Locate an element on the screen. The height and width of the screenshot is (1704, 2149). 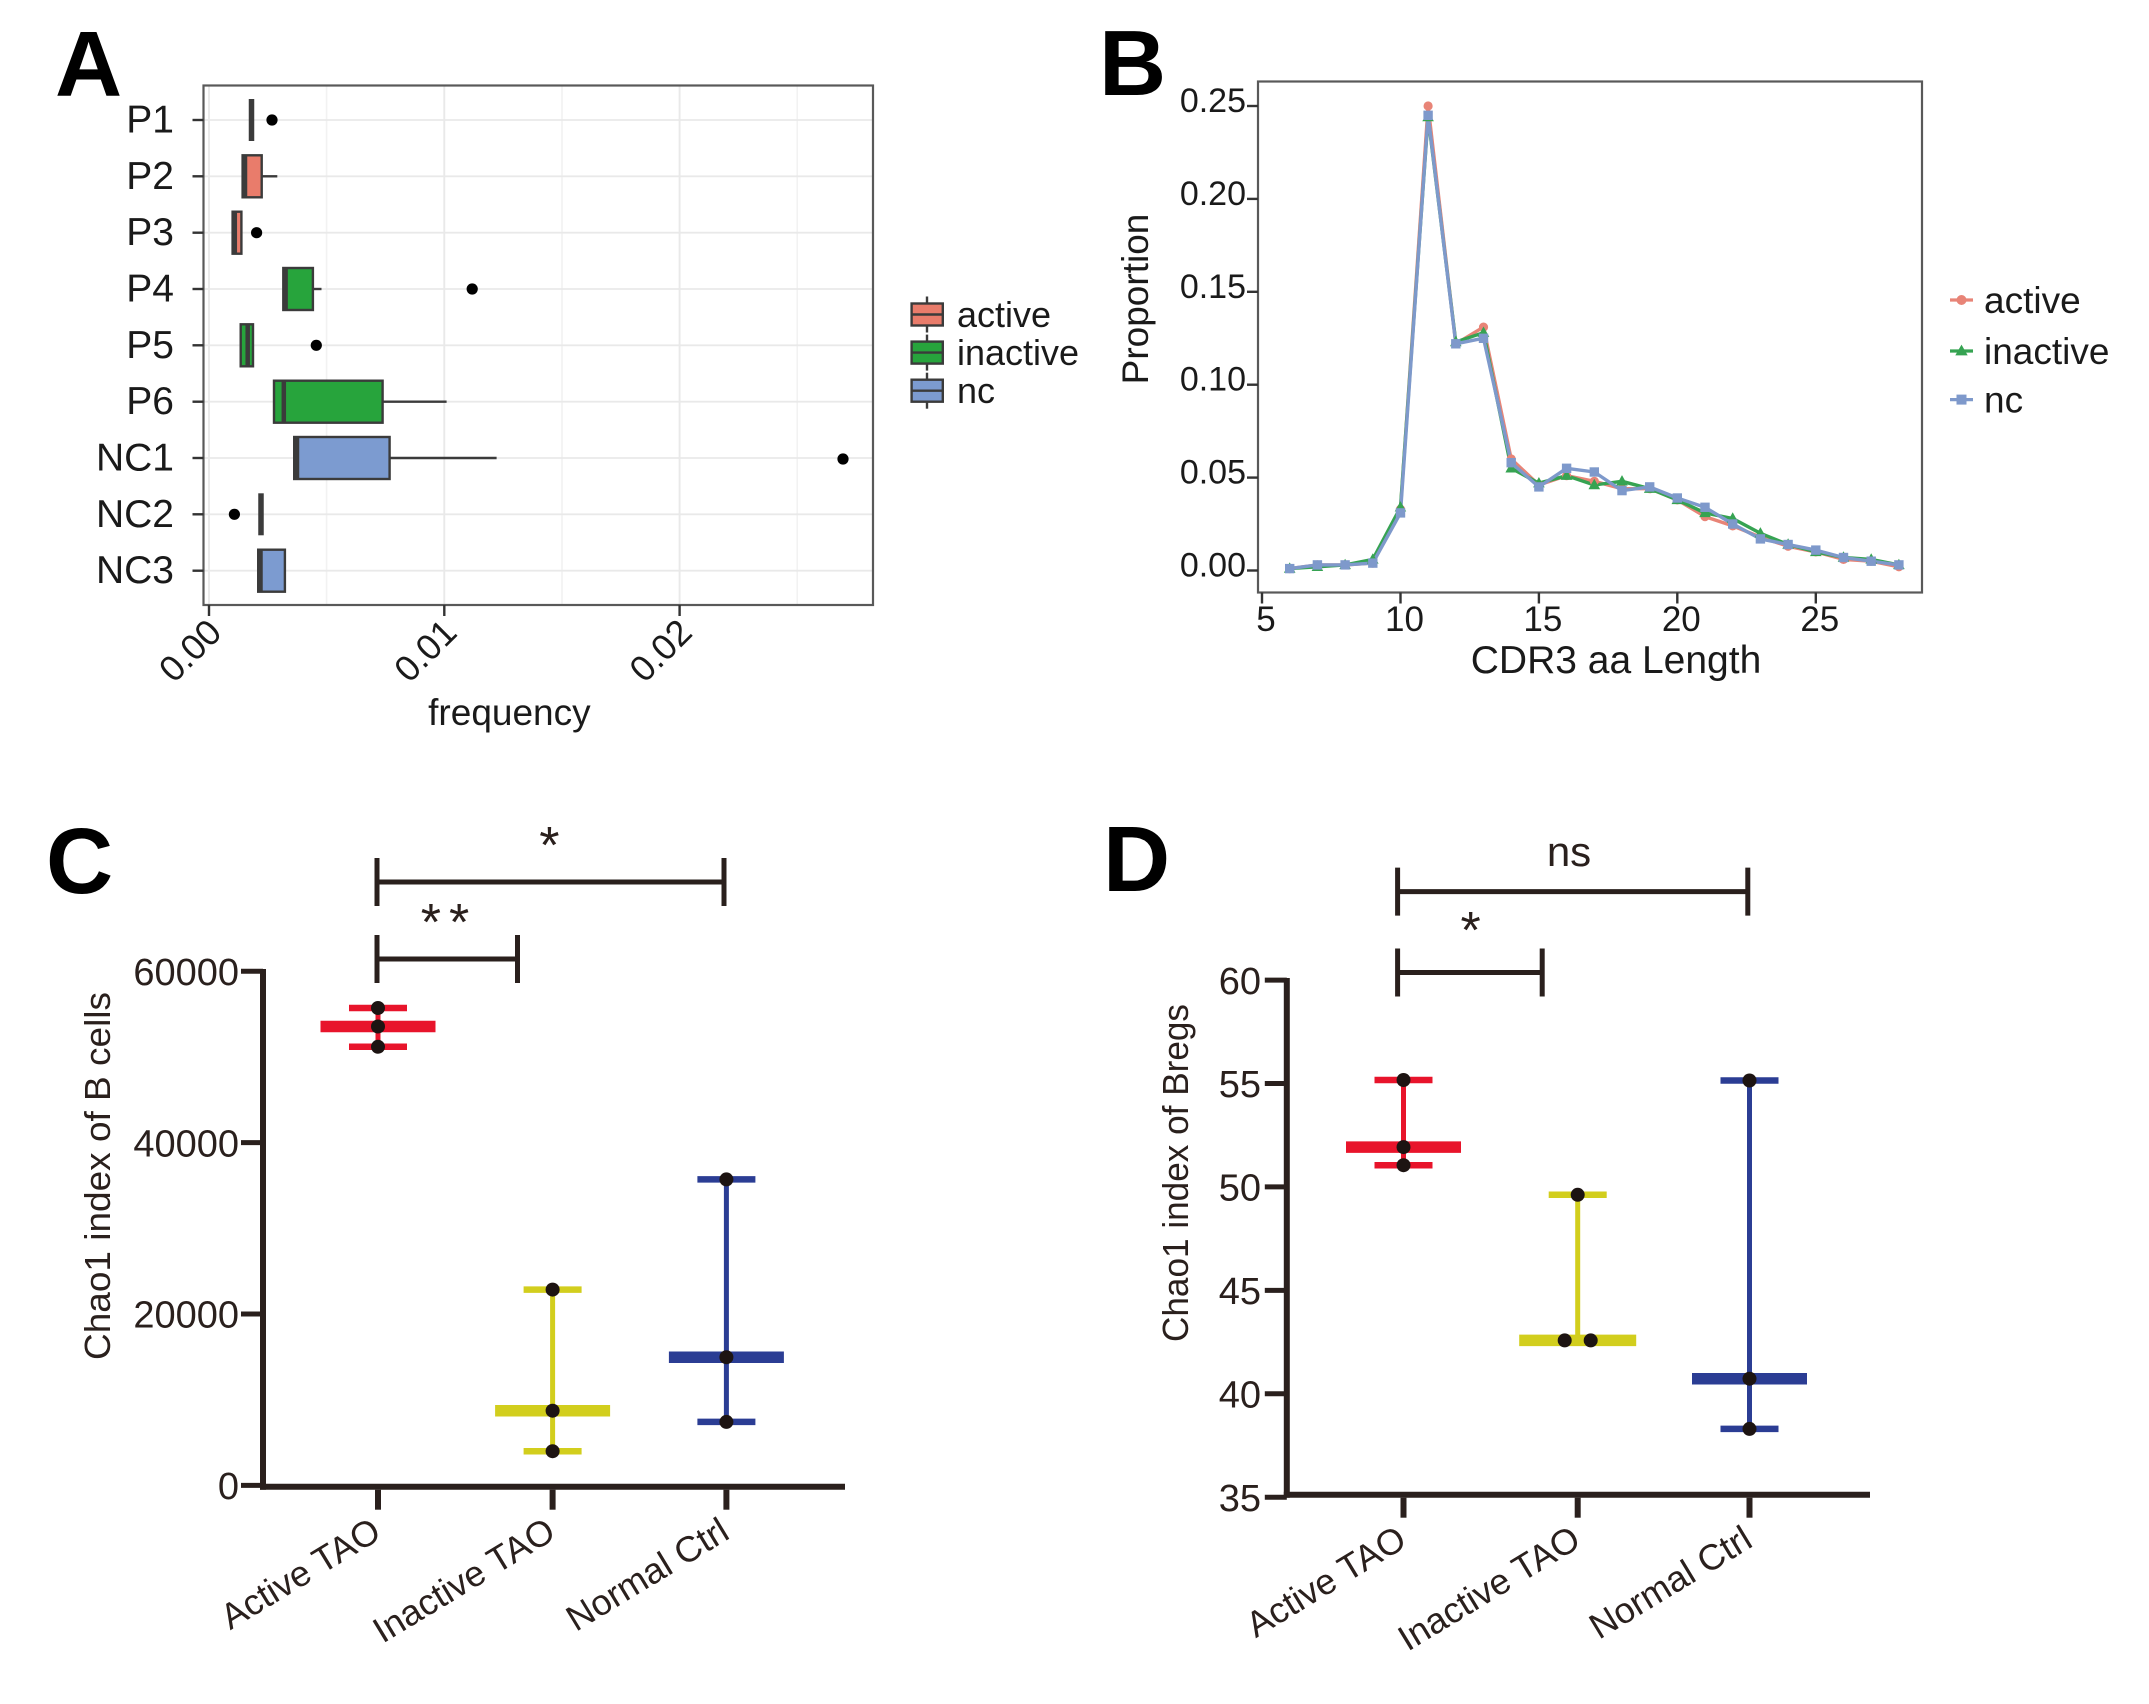
svg-text: 20000 is located at coordinates (186, 1316).